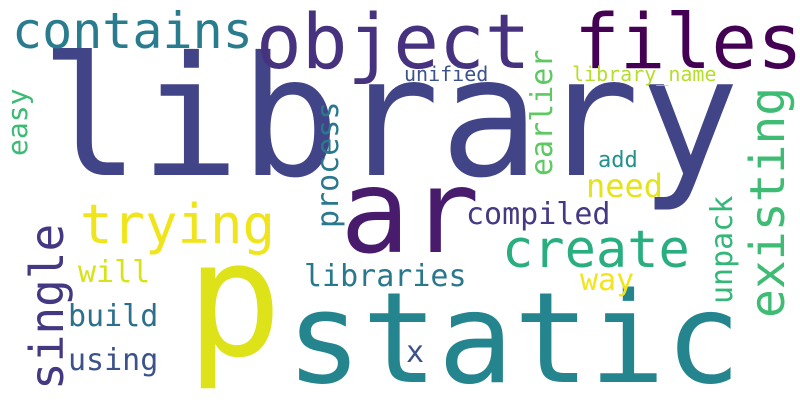 Image resolution: width=800 pixels, height=400 pixels. Describe the element at coordinates (410, 212) in the screenshot. I see `word-ar: ar` at that location.